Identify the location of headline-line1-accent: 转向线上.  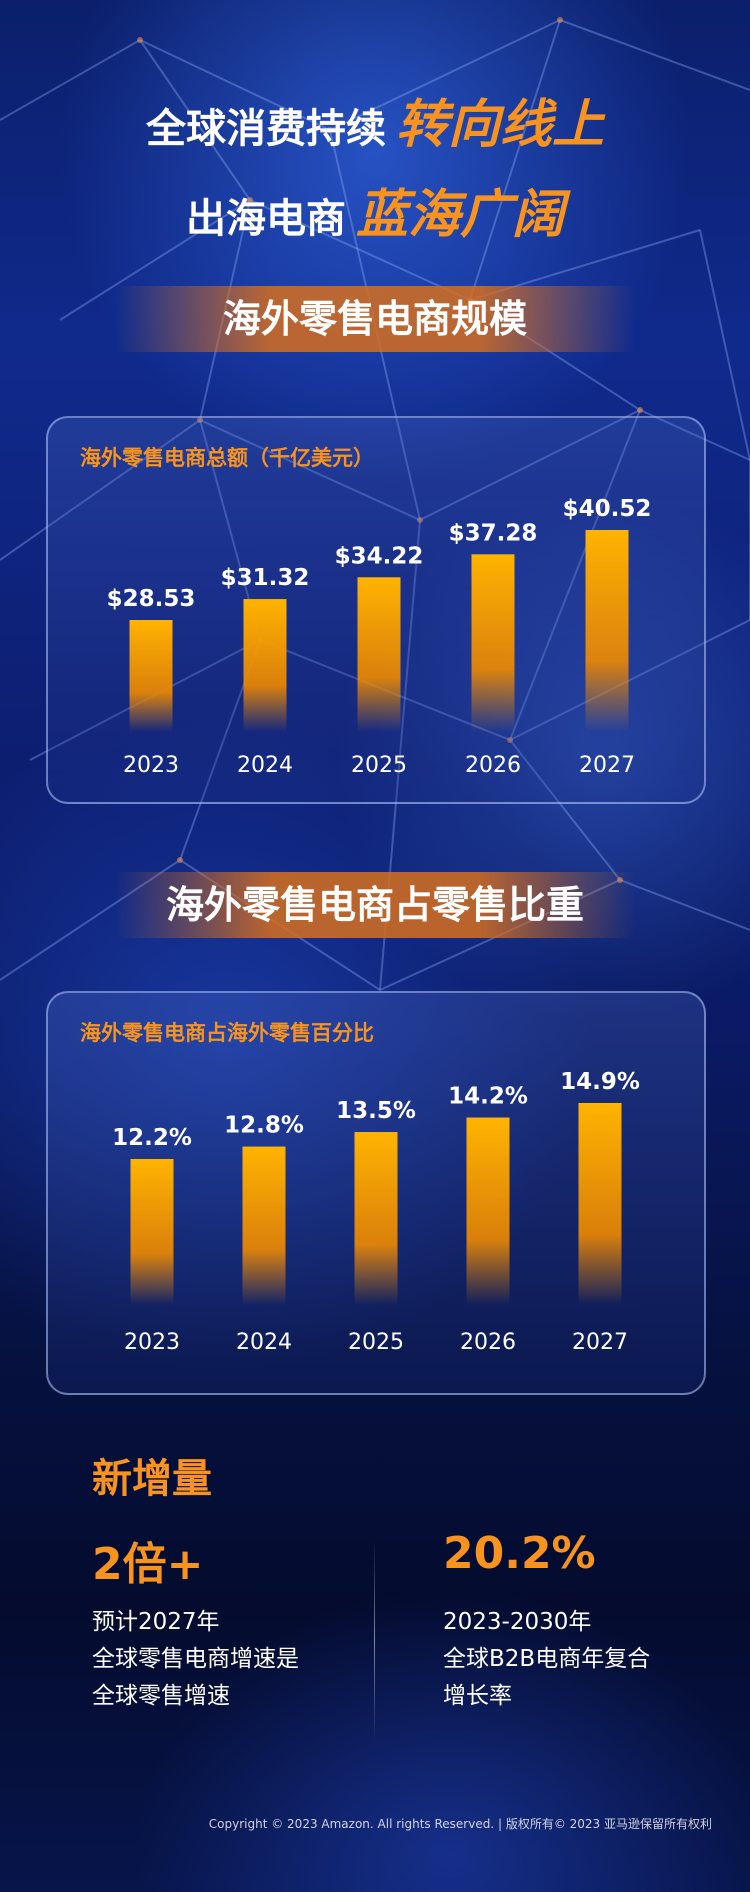
(499, 124).